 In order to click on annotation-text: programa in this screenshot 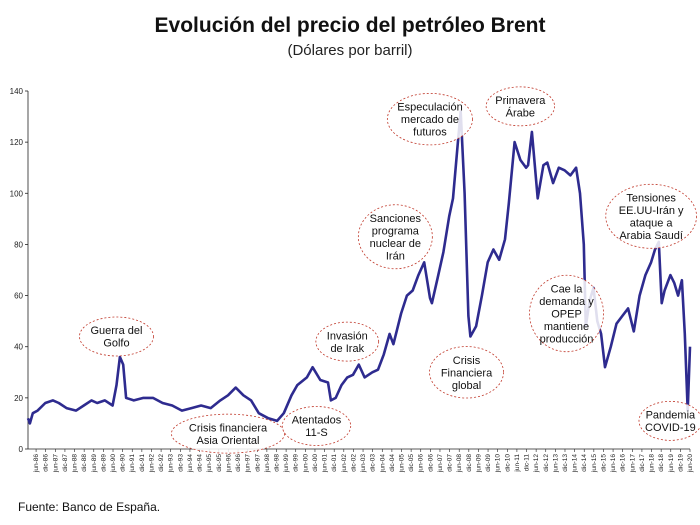, I will do `click(396, 232)`.